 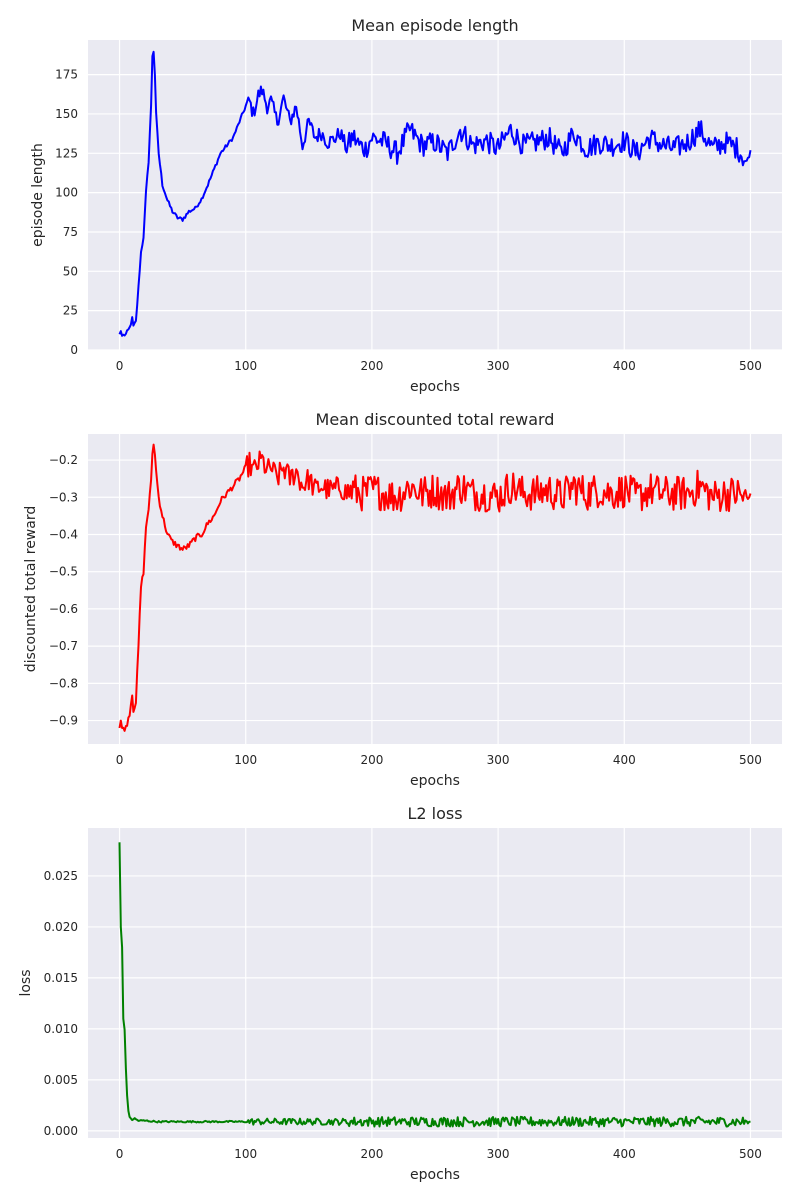 What do you see at coordinates (61, 876) in the screenshot?
I see `y-tick-label: 0.025` at bounding box center [61, 876].